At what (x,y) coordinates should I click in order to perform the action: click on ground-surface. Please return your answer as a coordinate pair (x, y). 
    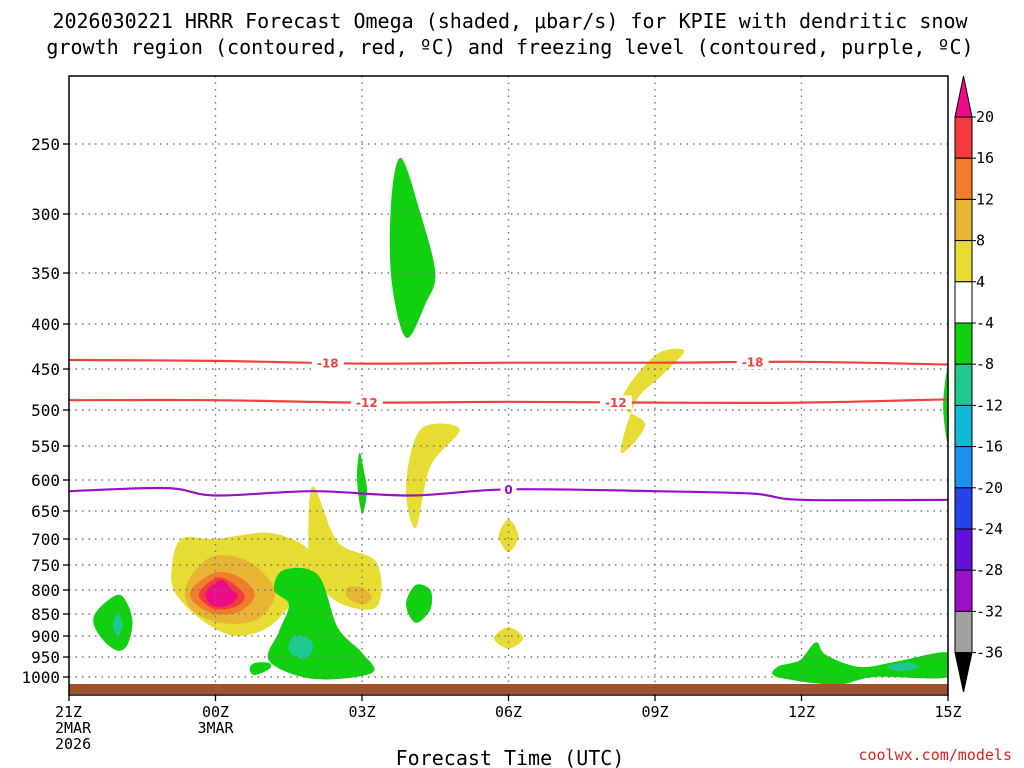
    Looking at the image, I should click on (508, 689).